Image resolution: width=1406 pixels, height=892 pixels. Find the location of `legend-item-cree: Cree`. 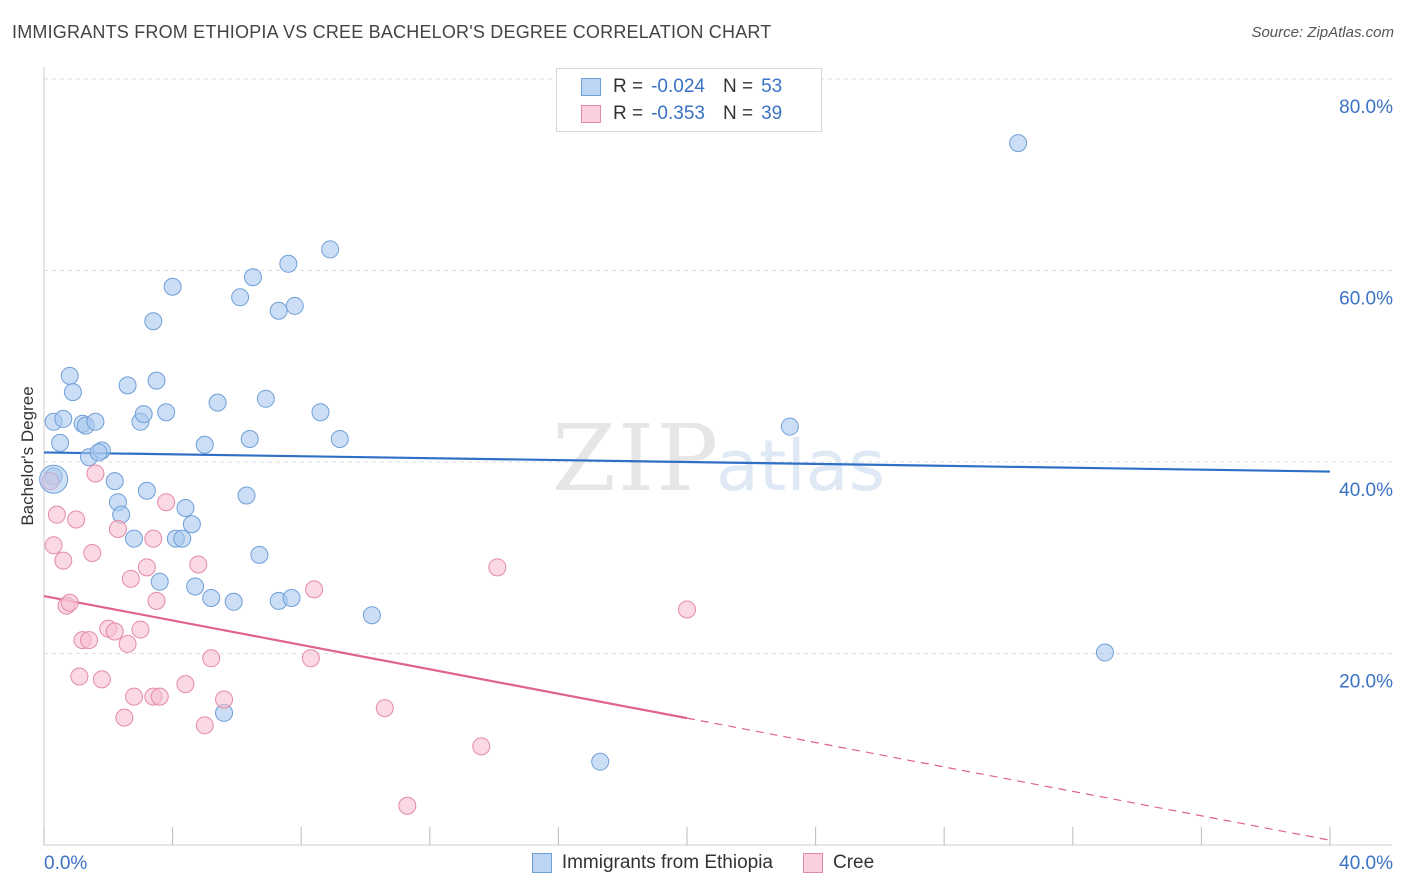

legend-item-cree: Cree is located at coordinates (838, 863).